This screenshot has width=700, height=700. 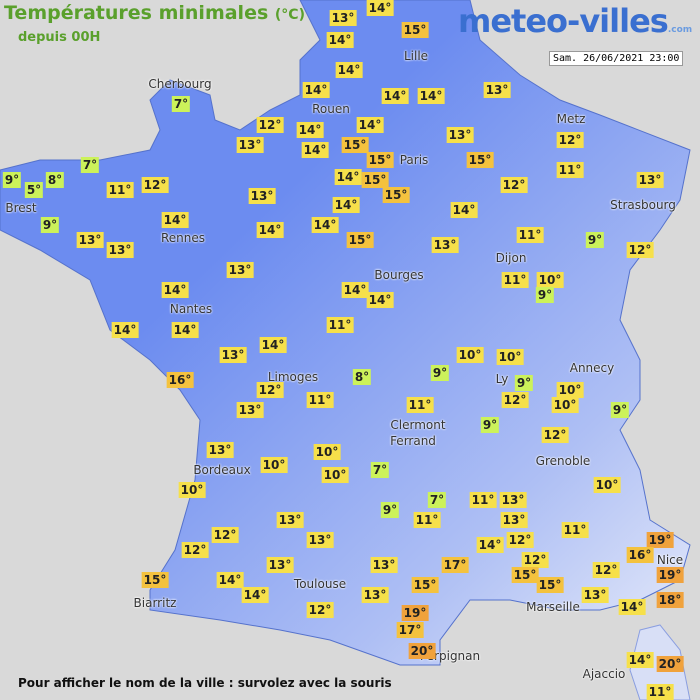 I want to click on city-name: Biarritz, so click(x=155, y=603).